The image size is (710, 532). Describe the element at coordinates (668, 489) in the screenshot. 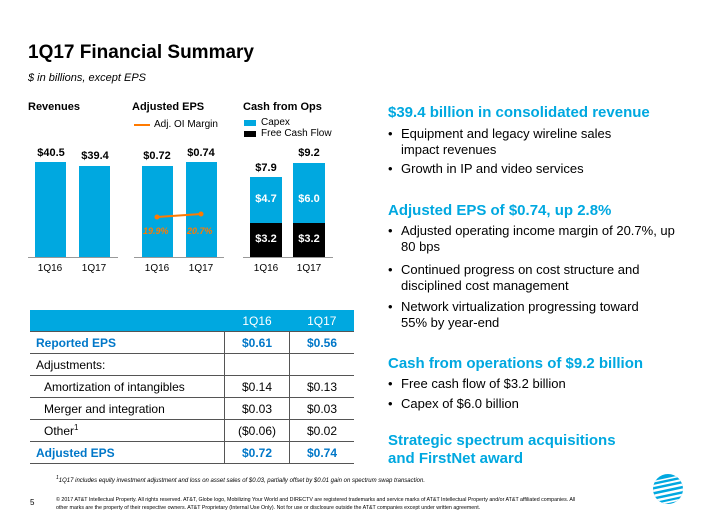

I see `att-globe-logo-icon` at that location.